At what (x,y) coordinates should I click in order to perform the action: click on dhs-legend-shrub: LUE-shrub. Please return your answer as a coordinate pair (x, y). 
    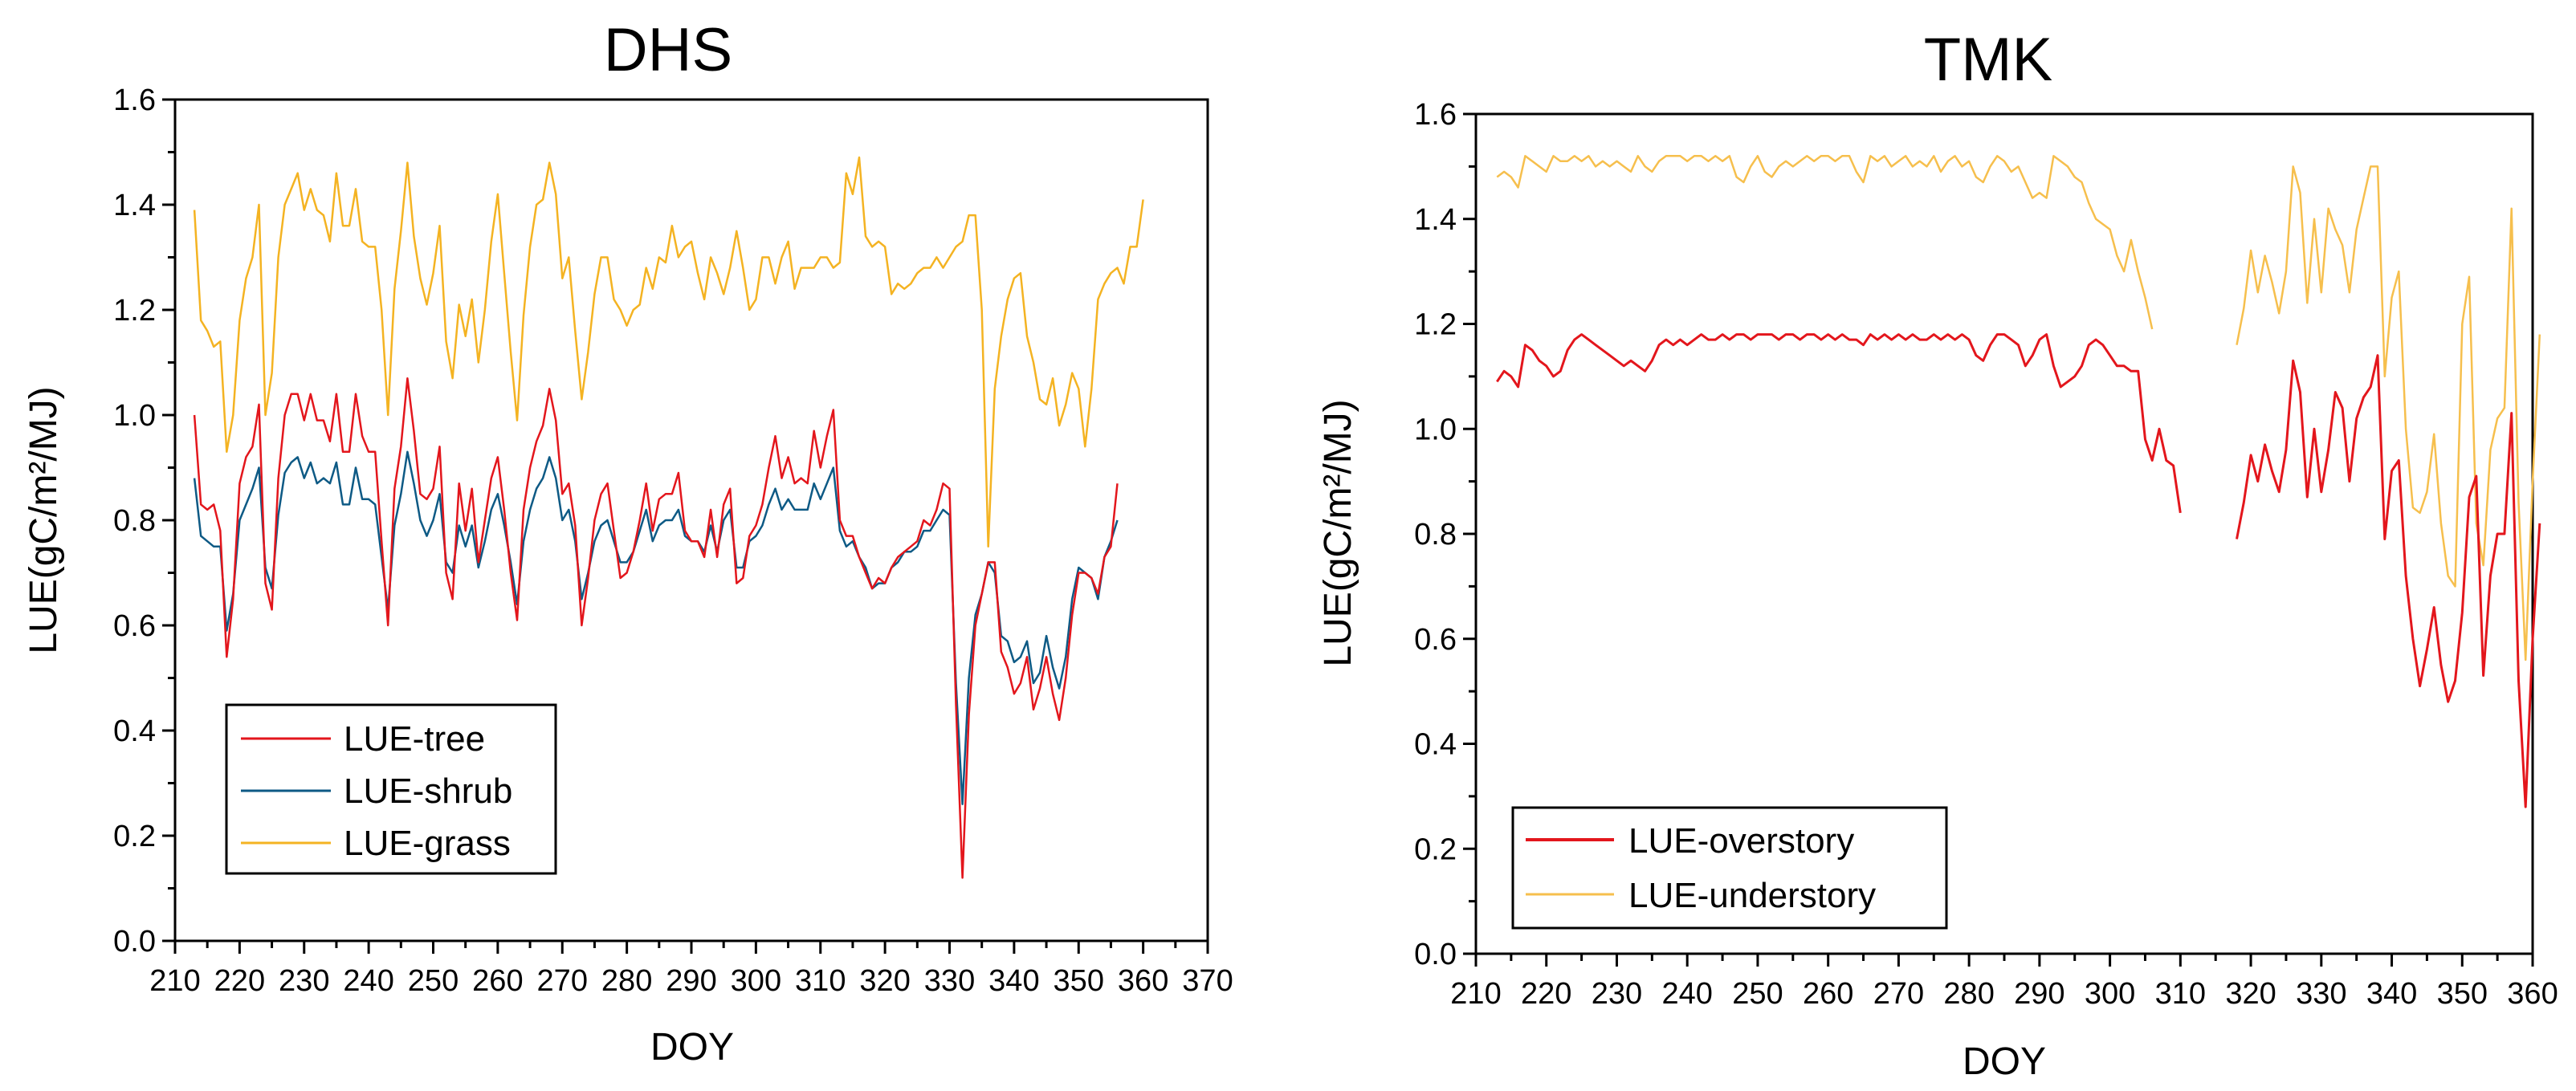
    Looking at the image, I should click on (428, 791).